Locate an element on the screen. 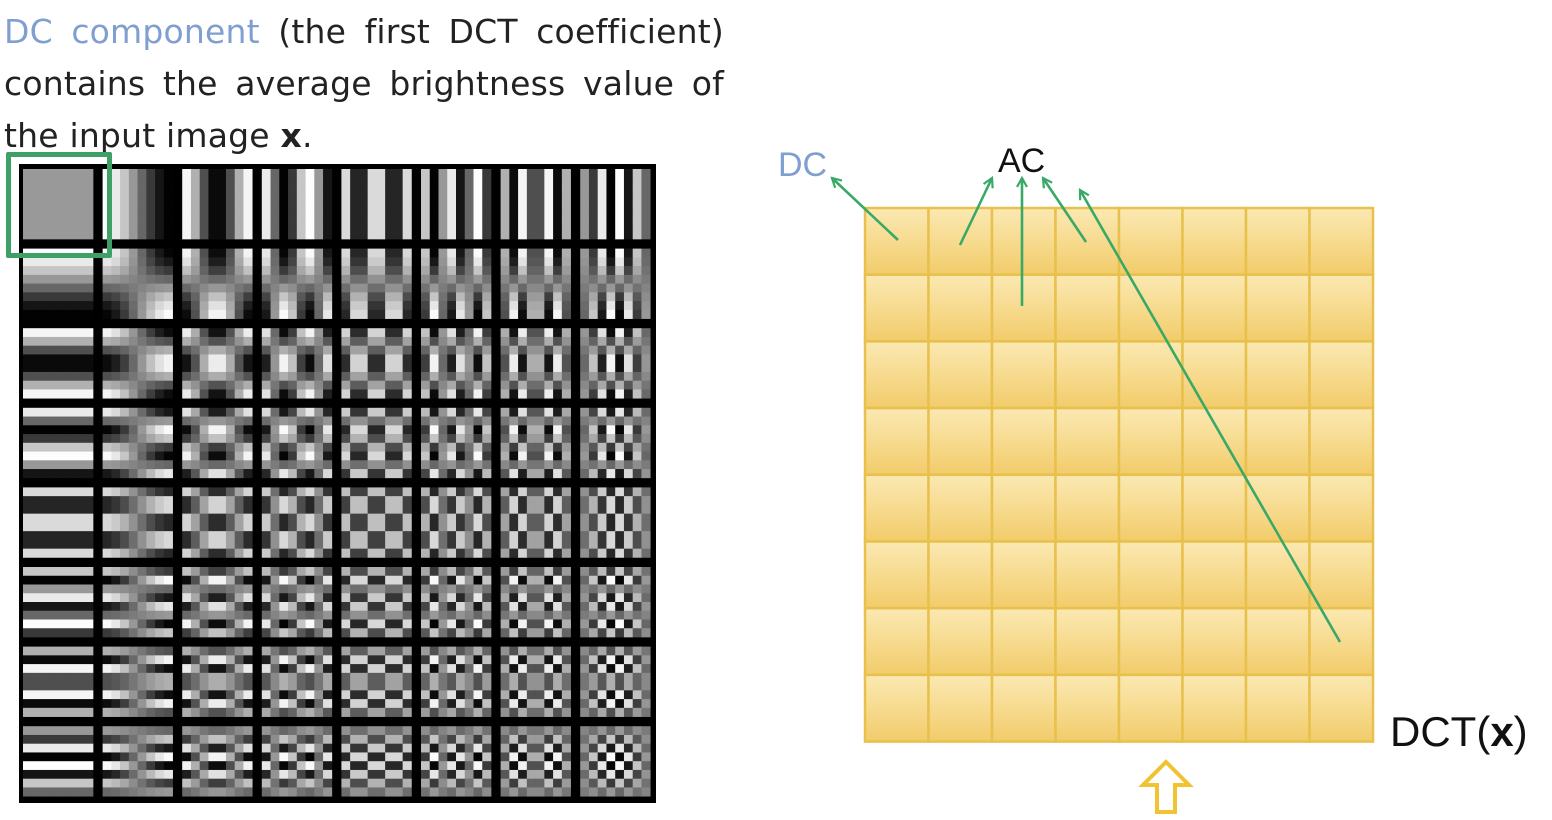  caption-input-variable: x is located at coordinates (291, 135).